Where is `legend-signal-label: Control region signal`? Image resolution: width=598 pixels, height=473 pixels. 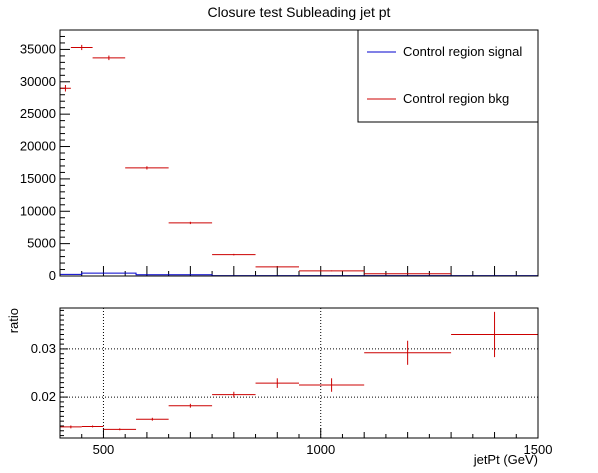
legend-signal-label: Control region signal is located at coordinates (462, 51).